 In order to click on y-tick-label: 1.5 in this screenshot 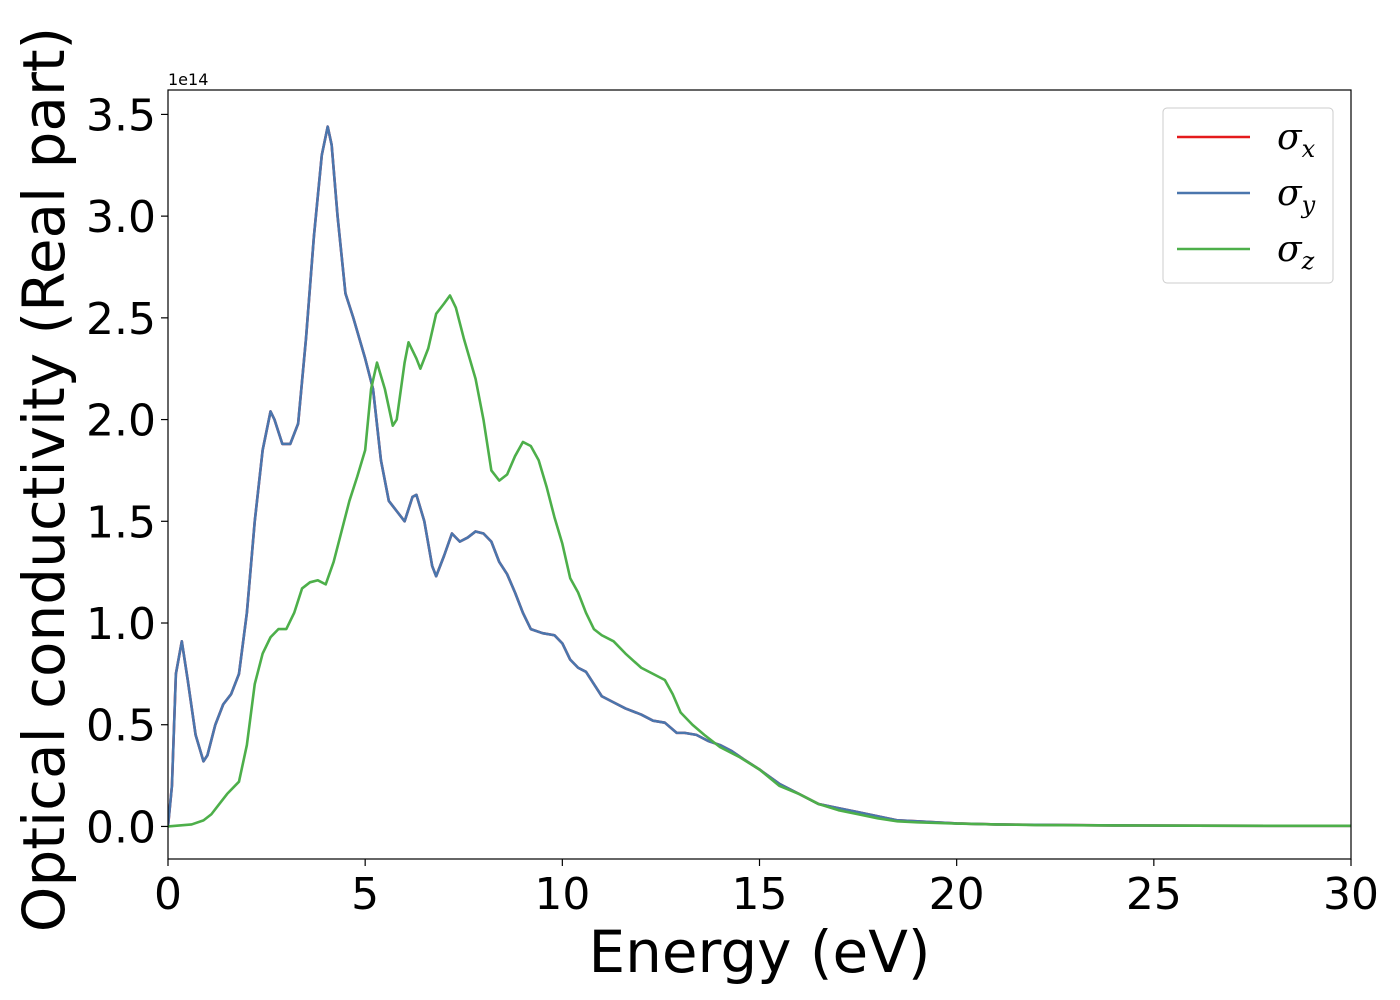, I will do `click(121, 522)`.